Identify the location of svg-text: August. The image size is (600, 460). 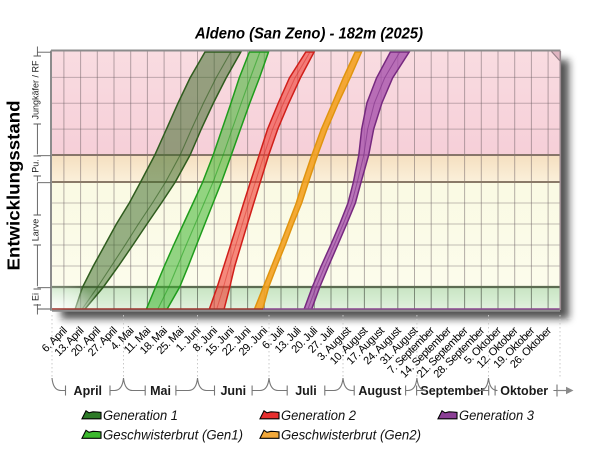
(380, 391).